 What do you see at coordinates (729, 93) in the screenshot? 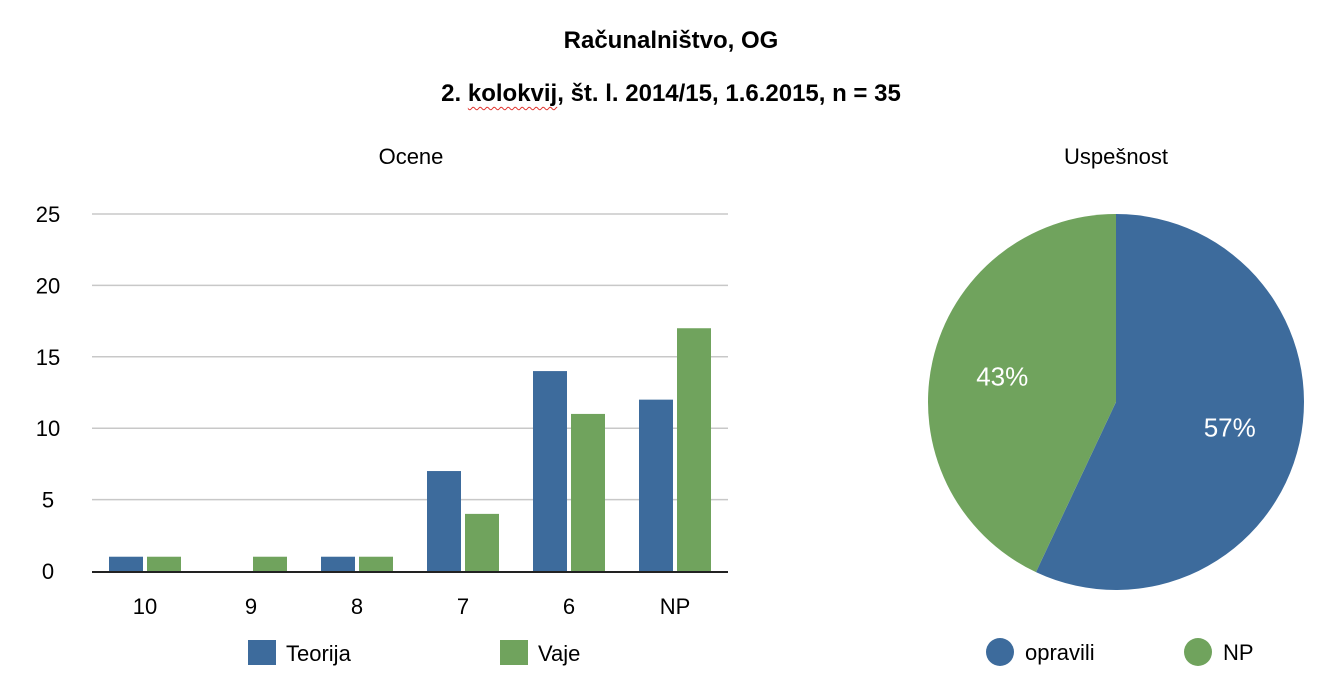
I see `subtitle-rest: , št. l. 2014/15, 1.6.2015, n = 35` at bounding box center [729, 93].